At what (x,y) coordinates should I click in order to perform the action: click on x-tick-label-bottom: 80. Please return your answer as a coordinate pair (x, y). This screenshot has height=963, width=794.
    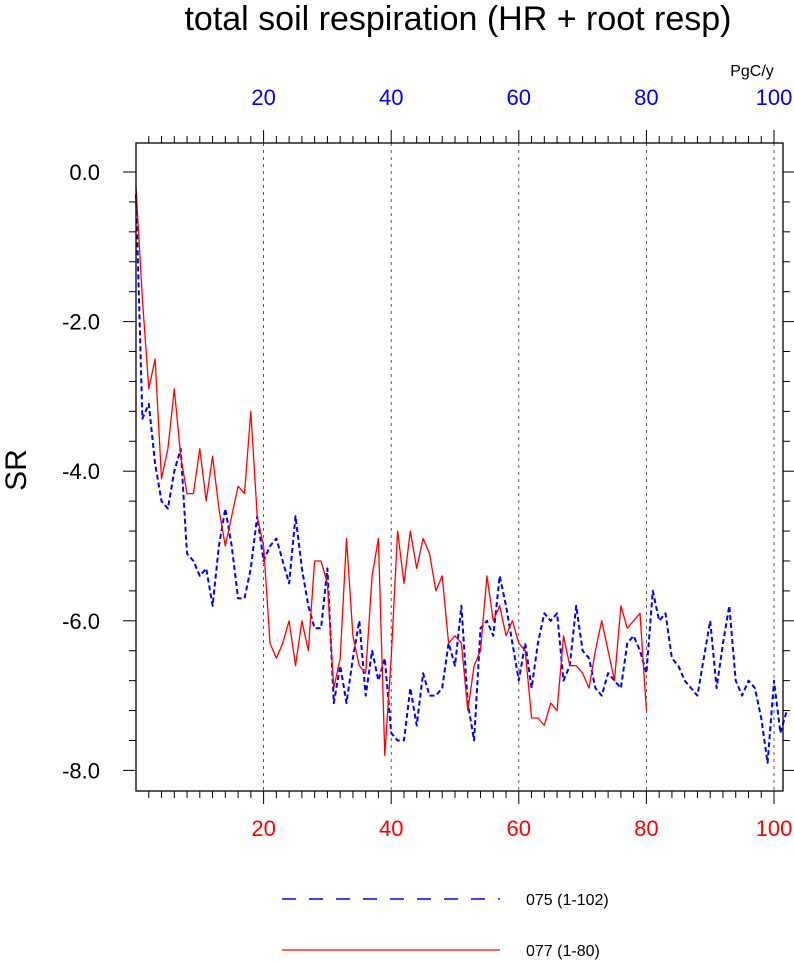
    Looking at the image, I should click on (646, 828).